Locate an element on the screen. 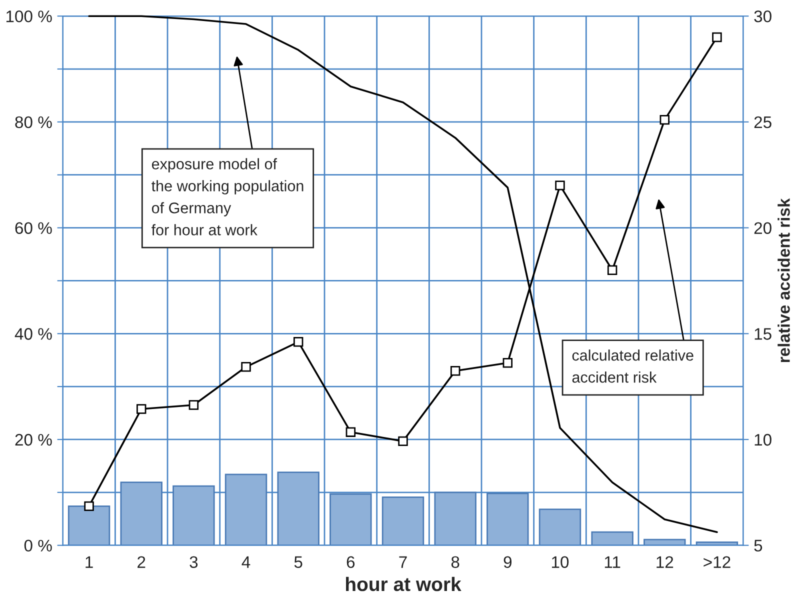 This screenshot has width=806, height=596. y-tick-label: 0 % is located at coordinates (38, 546).